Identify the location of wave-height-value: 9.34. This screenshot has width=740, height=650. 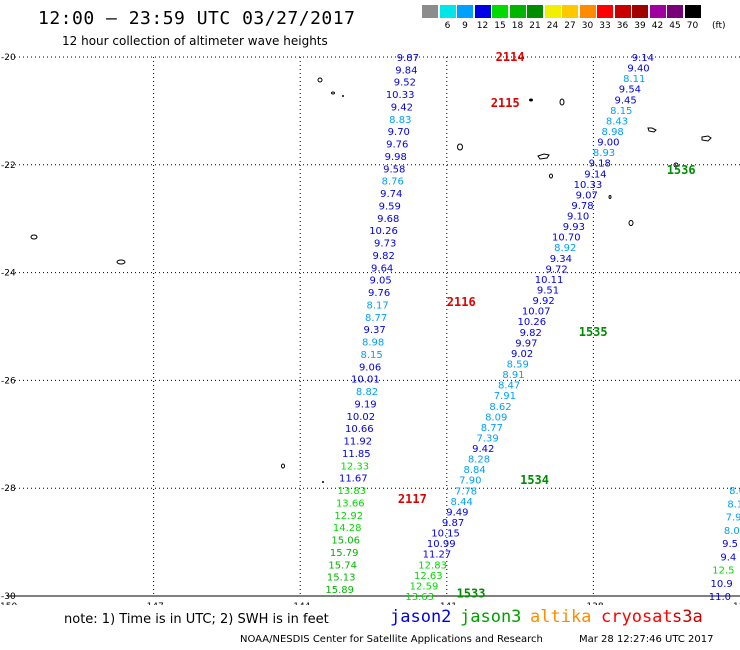
(561, 259).